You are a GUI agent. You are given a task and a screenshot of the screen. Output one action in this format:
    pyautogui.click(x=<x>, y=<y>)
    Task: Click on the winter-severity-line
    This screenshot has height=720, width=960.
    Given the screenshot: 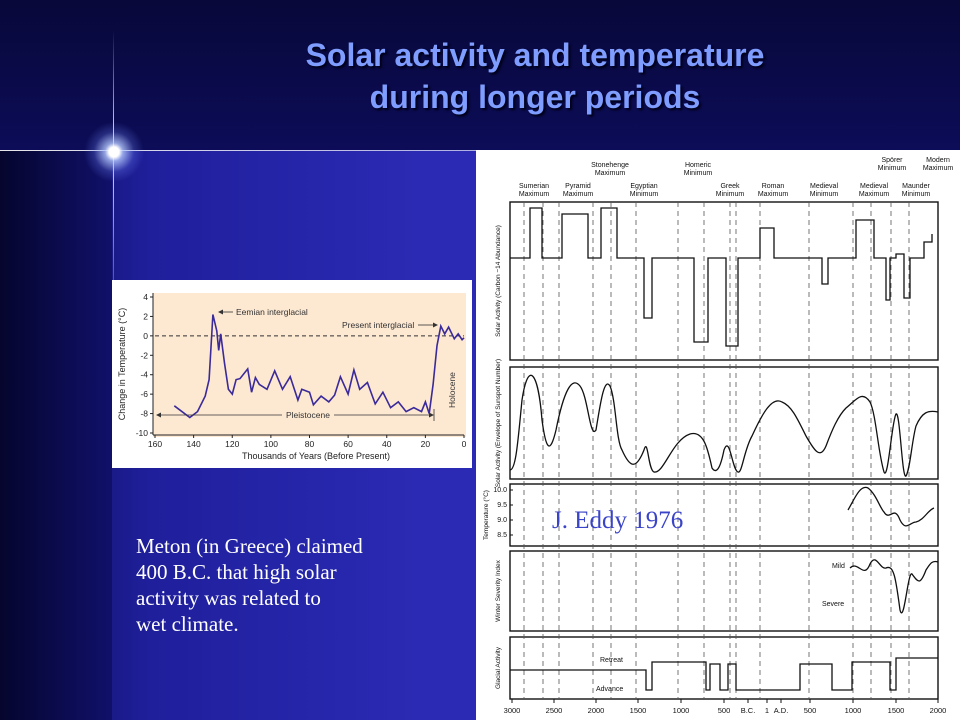 What is the action you would take?
    pyautogui.click(x=894, y=586)
    